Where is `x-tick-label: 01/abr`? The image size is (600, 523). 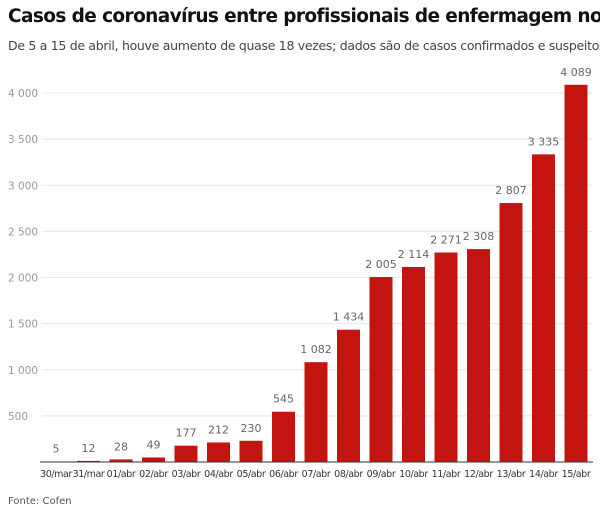 x-tick-label: 01/abr is located at coordinates (121, 474).